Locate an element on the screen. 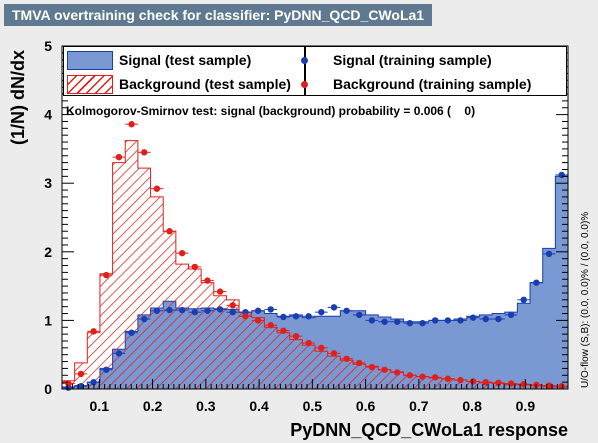  x-tick-label: 0.1 is located at coordinates (100, 406).